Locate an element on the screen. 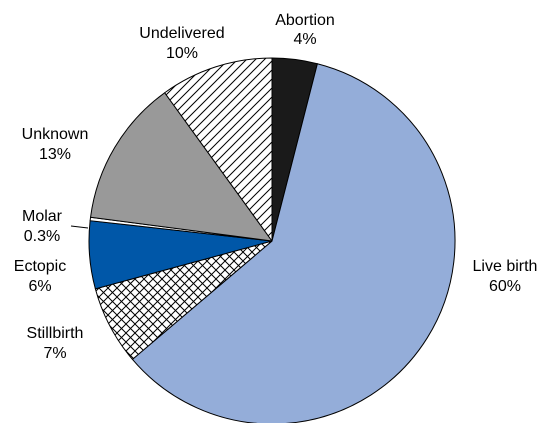 The width and height of the screenshot is (556, 423). label-abortion-name: Abortion is located at coordinates (305, 20).